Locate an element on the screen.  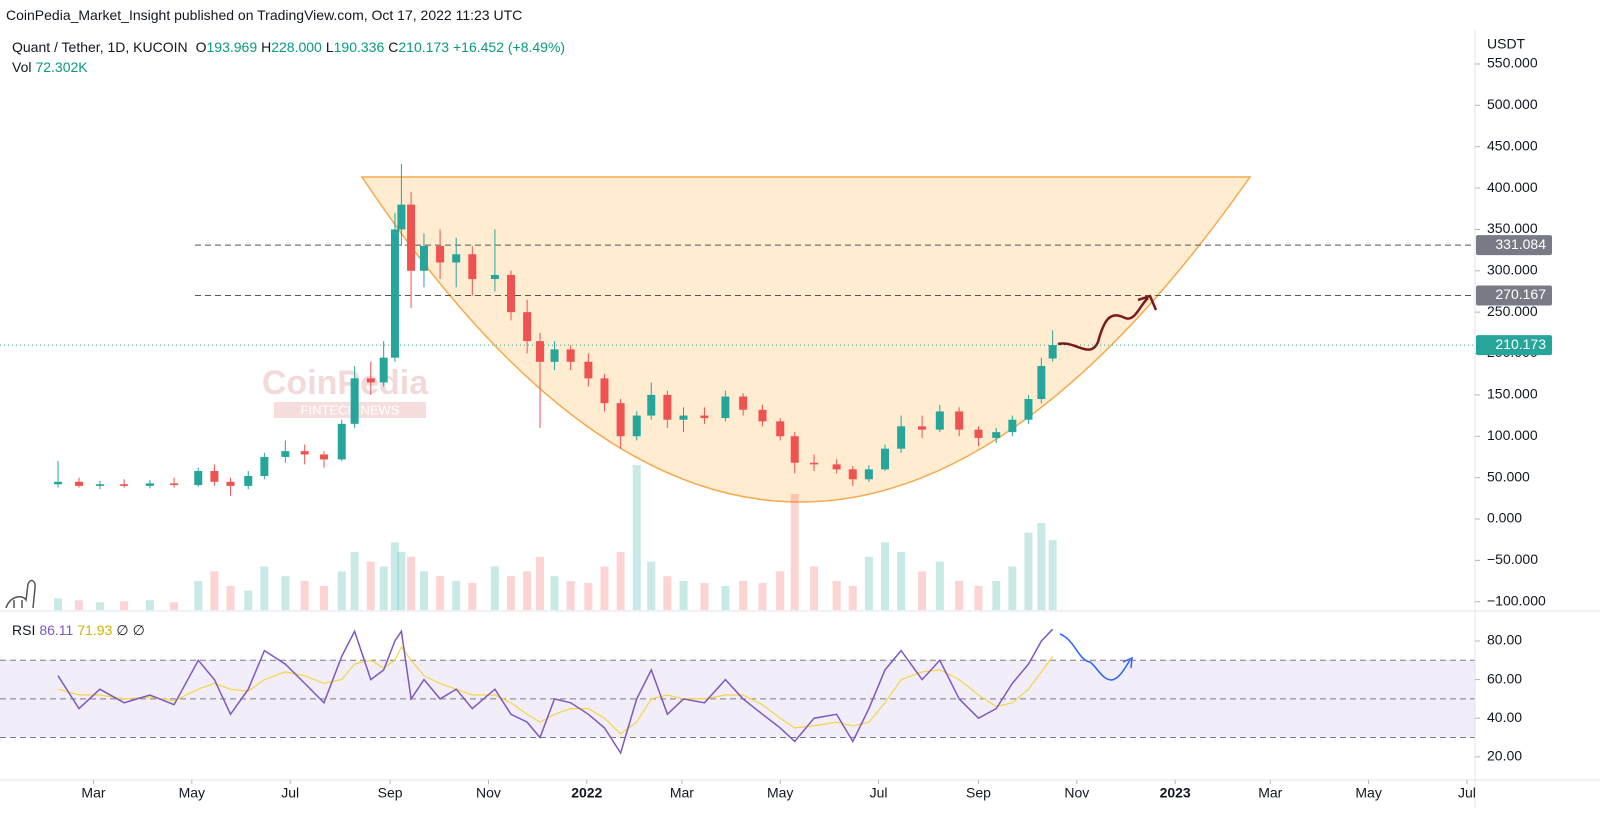
rsi-ma-value: 71.93 is located at coordinates (95, 630).